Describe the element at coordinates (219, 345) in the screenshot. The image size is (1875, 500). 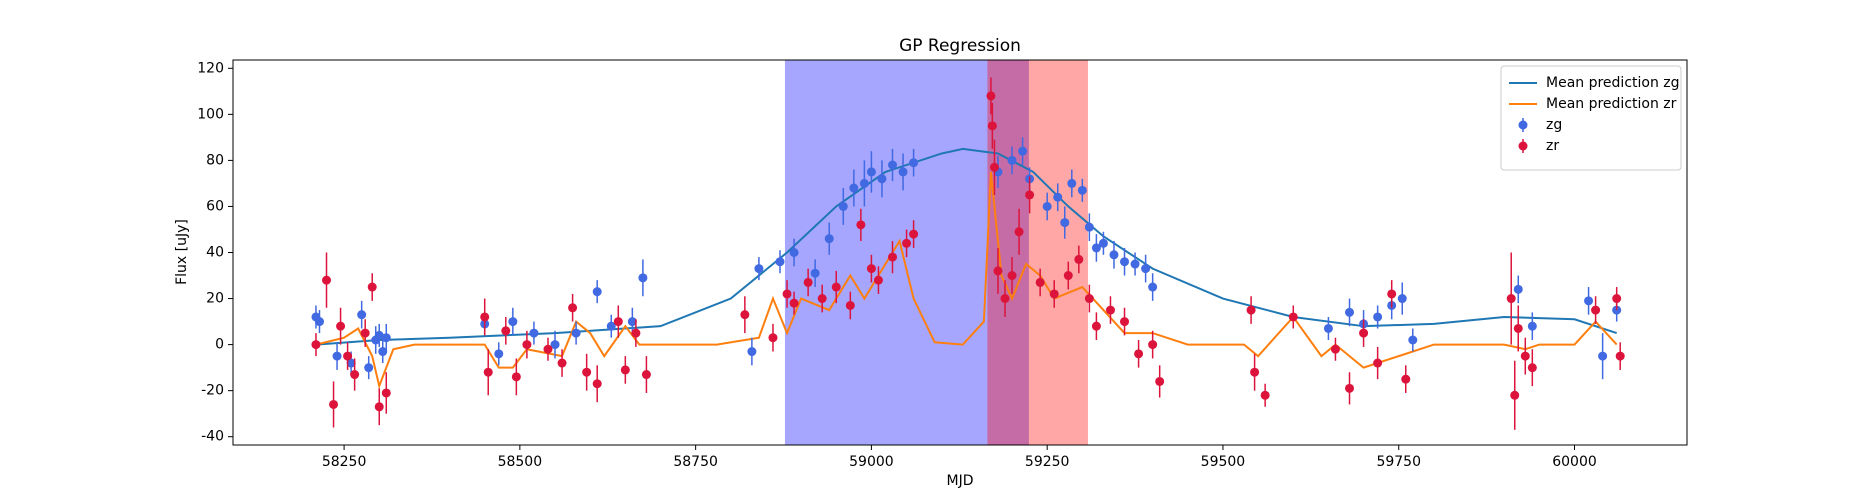
I see `y-tick-label: 0` at that location.